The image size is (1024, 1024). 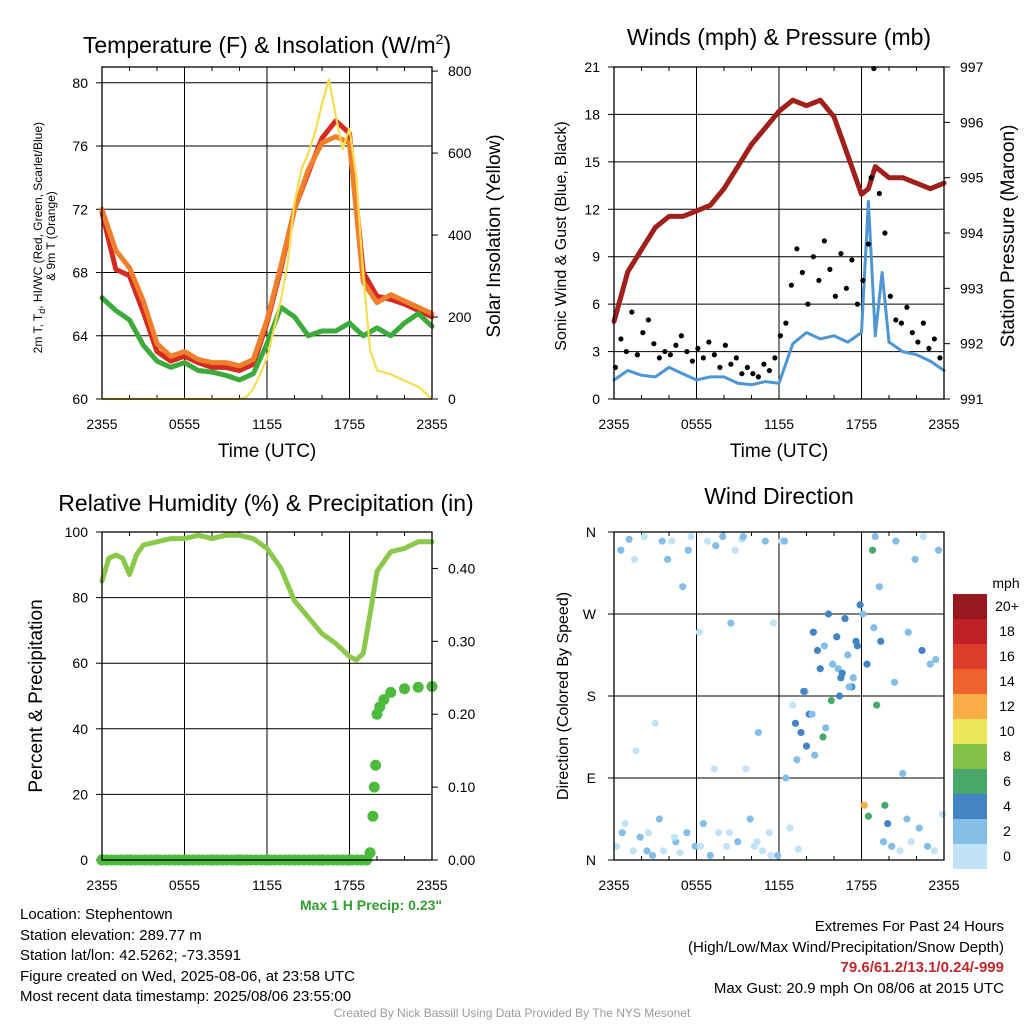 What do you see at coordinates (1007, 781) in the screenshot?
I see `colorbar-label: 6` at bounding box center [1007, 781].